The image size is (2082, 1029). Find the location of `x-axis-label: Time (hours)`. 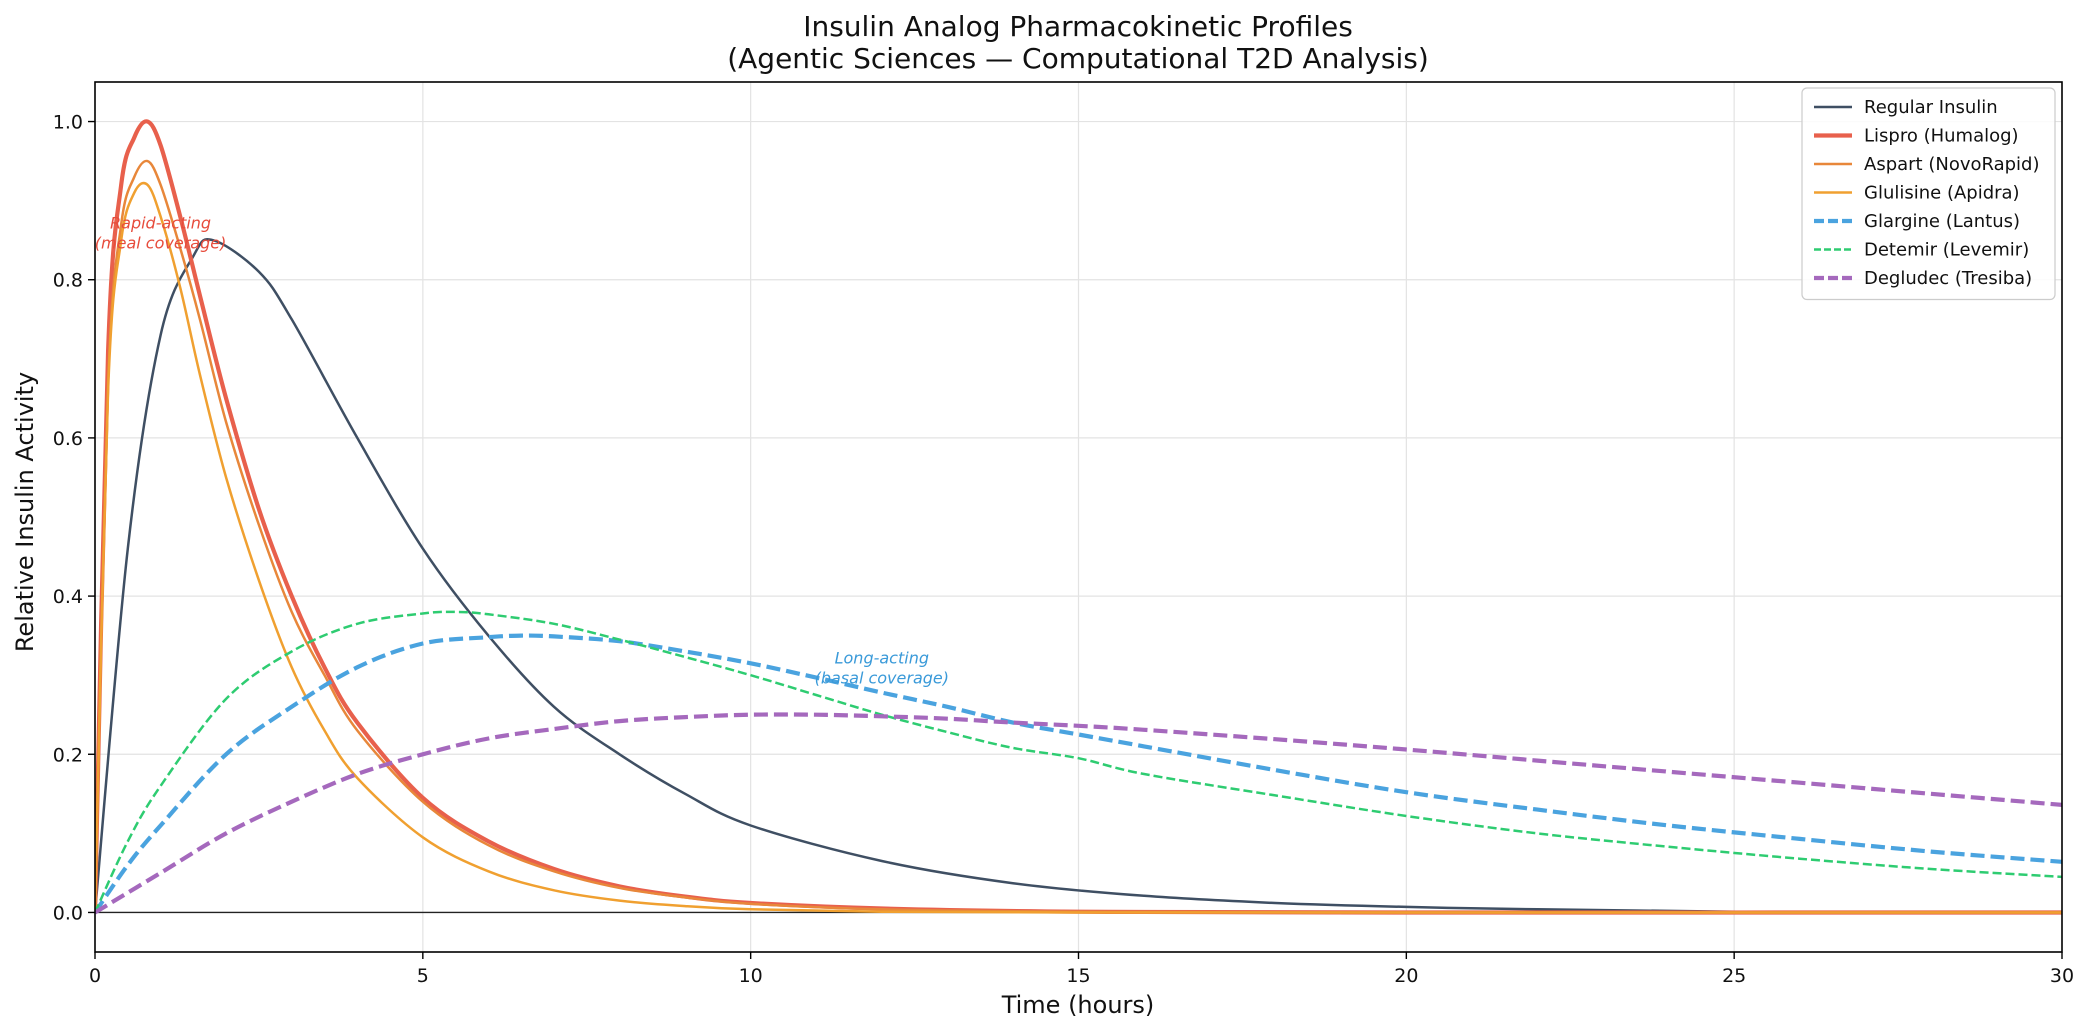

x-axis-label: Time (hours) is located at coordinates (1078, 1005).